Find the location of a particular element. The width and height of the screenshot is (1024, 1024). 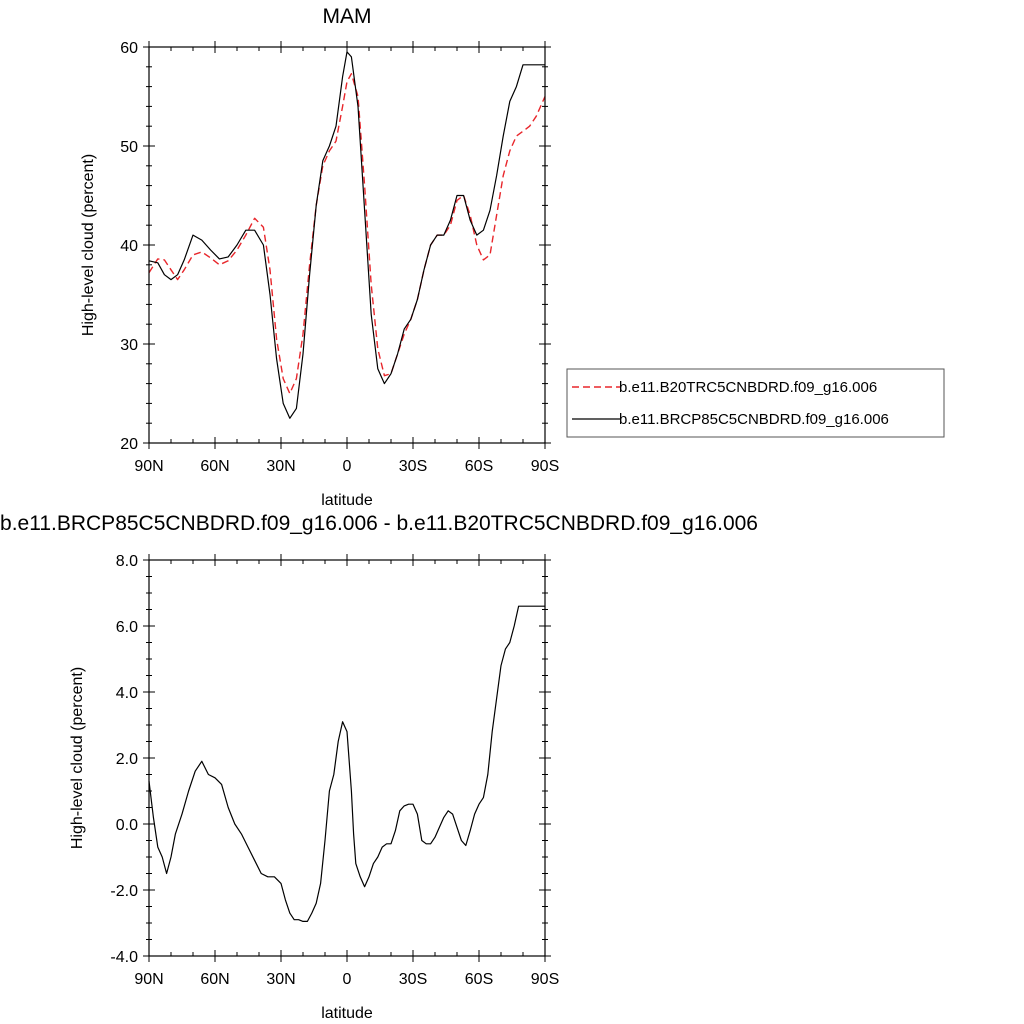

top-x-tick-label: 90N is located at coordinates (148, 466).